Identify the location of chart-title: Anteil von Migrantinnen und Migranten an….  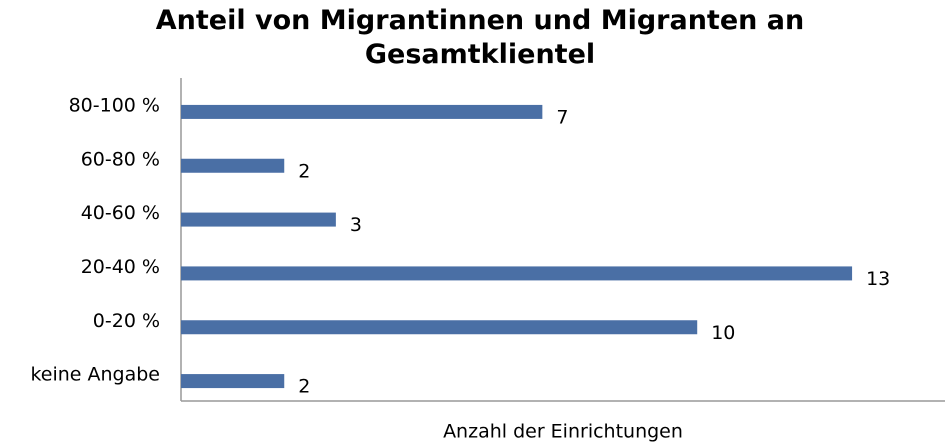
(480, 37).